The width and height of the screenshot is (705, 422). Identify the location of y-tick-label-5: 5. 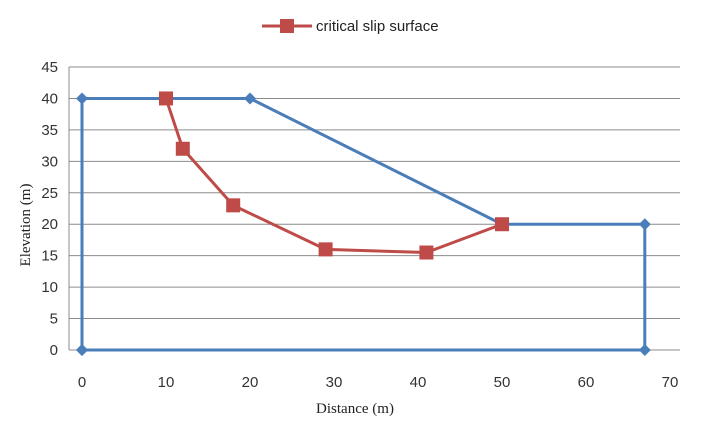
(54, 319).